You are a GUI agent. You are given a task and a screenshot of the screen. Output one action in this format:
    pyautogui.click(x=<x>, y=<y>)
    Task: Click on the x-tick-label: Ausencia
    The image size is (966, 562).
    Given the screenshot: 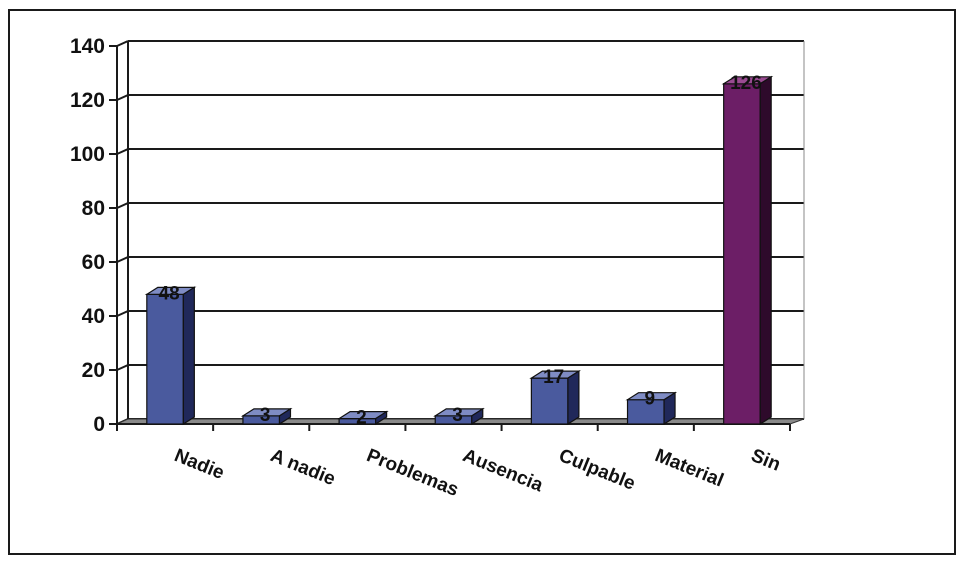 What is the action you would take?
    pyautogui.click(x=503, y=470)
    